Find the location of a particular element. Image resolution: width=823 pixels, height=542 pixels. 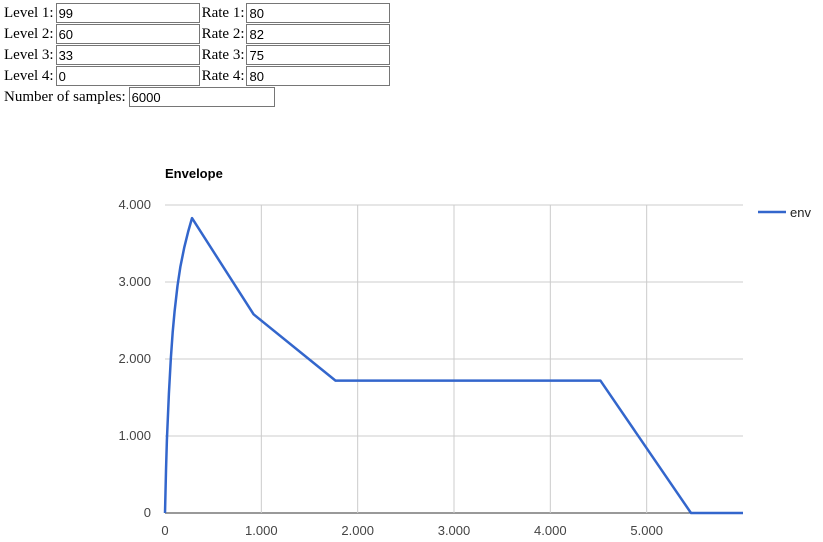

rate-3-input is located at coordinates (318, 55).